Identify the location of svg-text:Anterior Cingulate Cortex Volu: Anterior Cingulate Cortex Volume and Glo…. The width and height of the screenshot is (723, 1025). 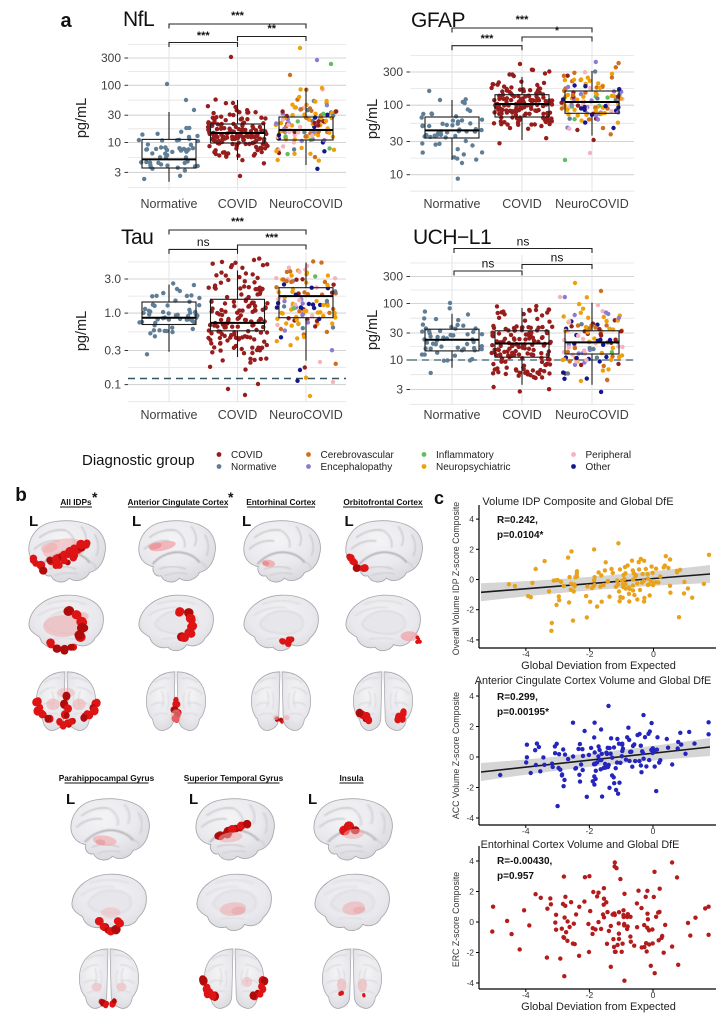
(593, 681).